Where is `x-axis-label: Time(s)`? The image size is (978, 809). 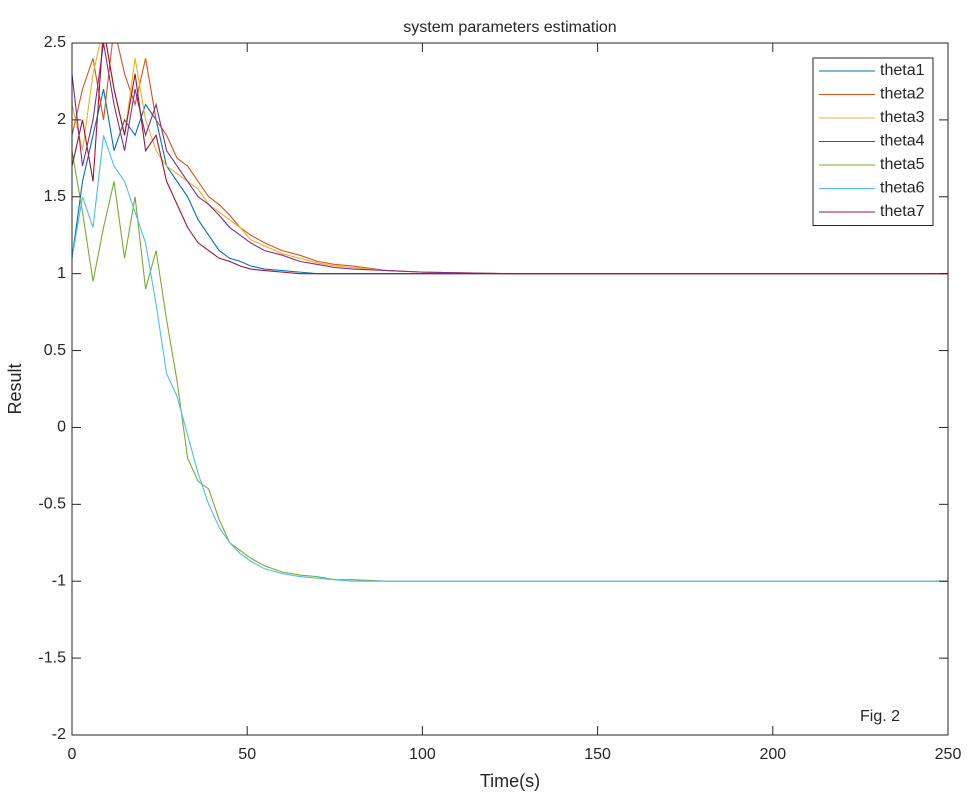 x-axis-label: Time(s) is located at coordinates (510, 781).